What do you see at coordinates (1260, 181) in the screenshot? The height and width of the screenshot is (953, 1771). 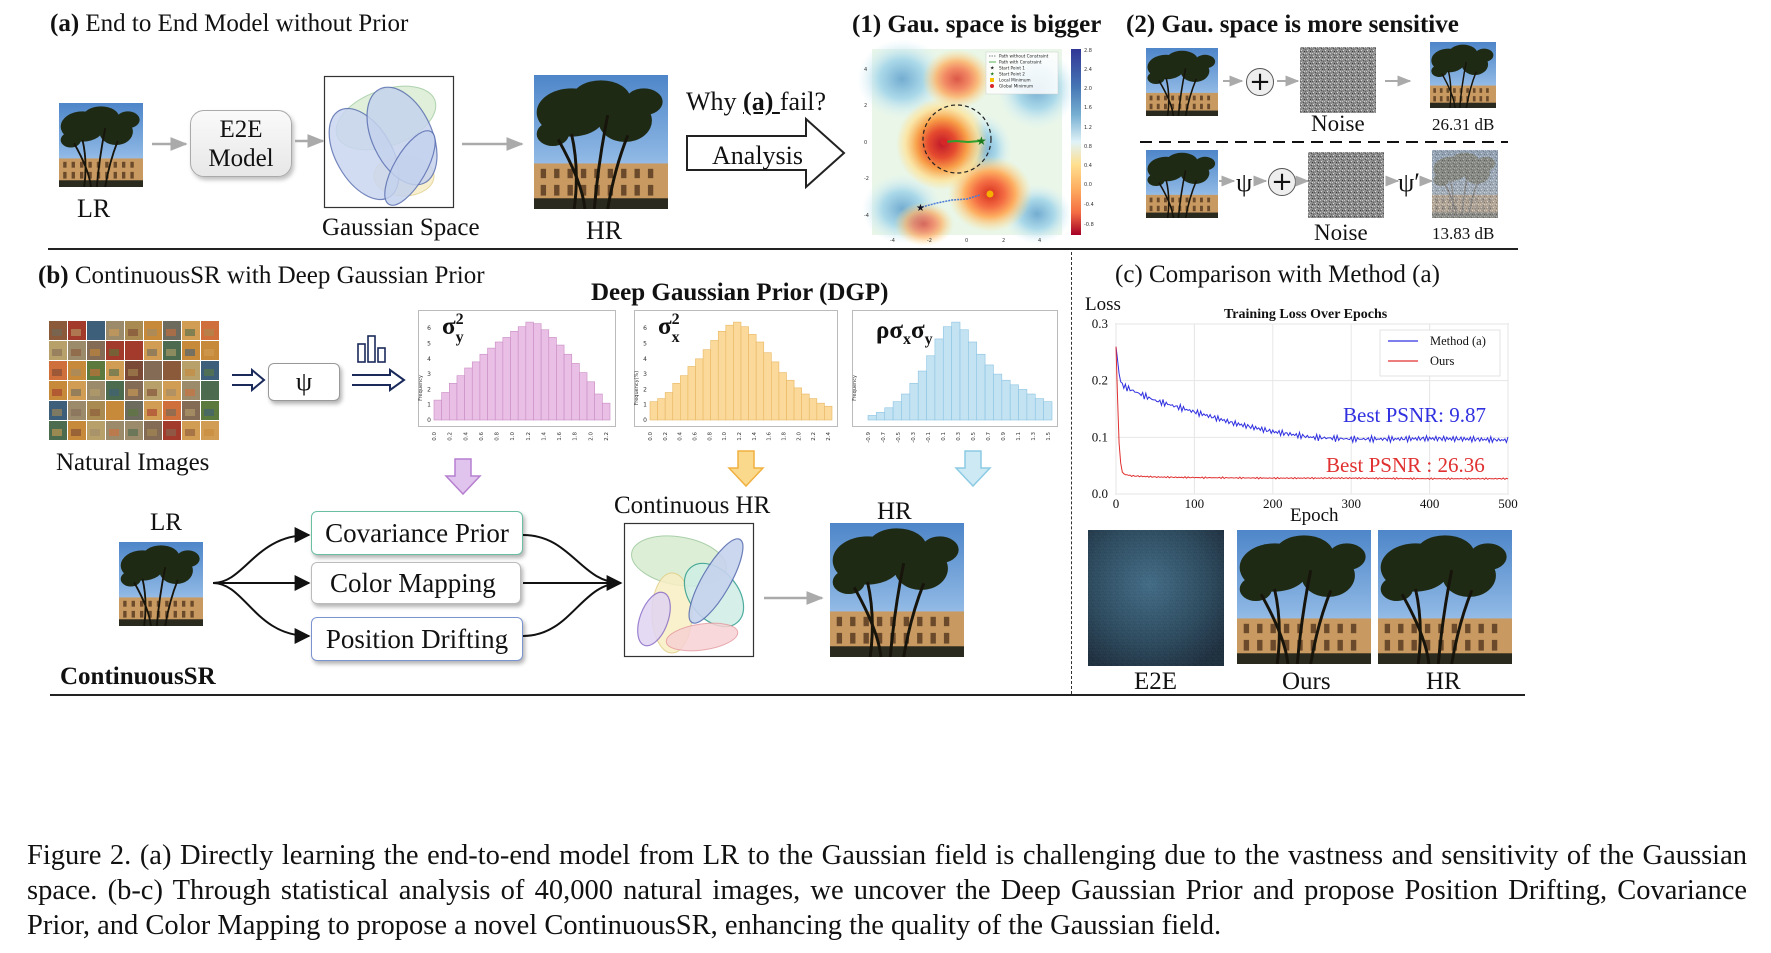 I see `arrow-row2-b` at bounding box center [1260, 181].